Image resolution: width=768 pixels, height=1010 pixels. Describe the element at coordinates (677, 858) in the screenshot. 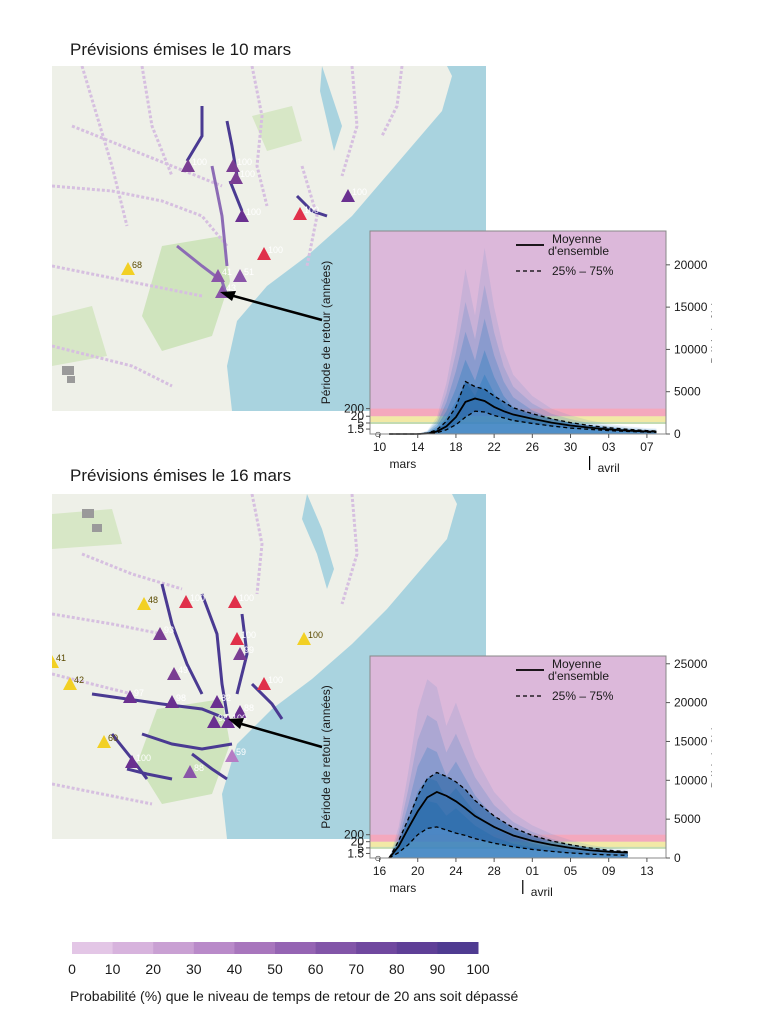

I see `chart2-right-tick-label-0: 0` at that location.